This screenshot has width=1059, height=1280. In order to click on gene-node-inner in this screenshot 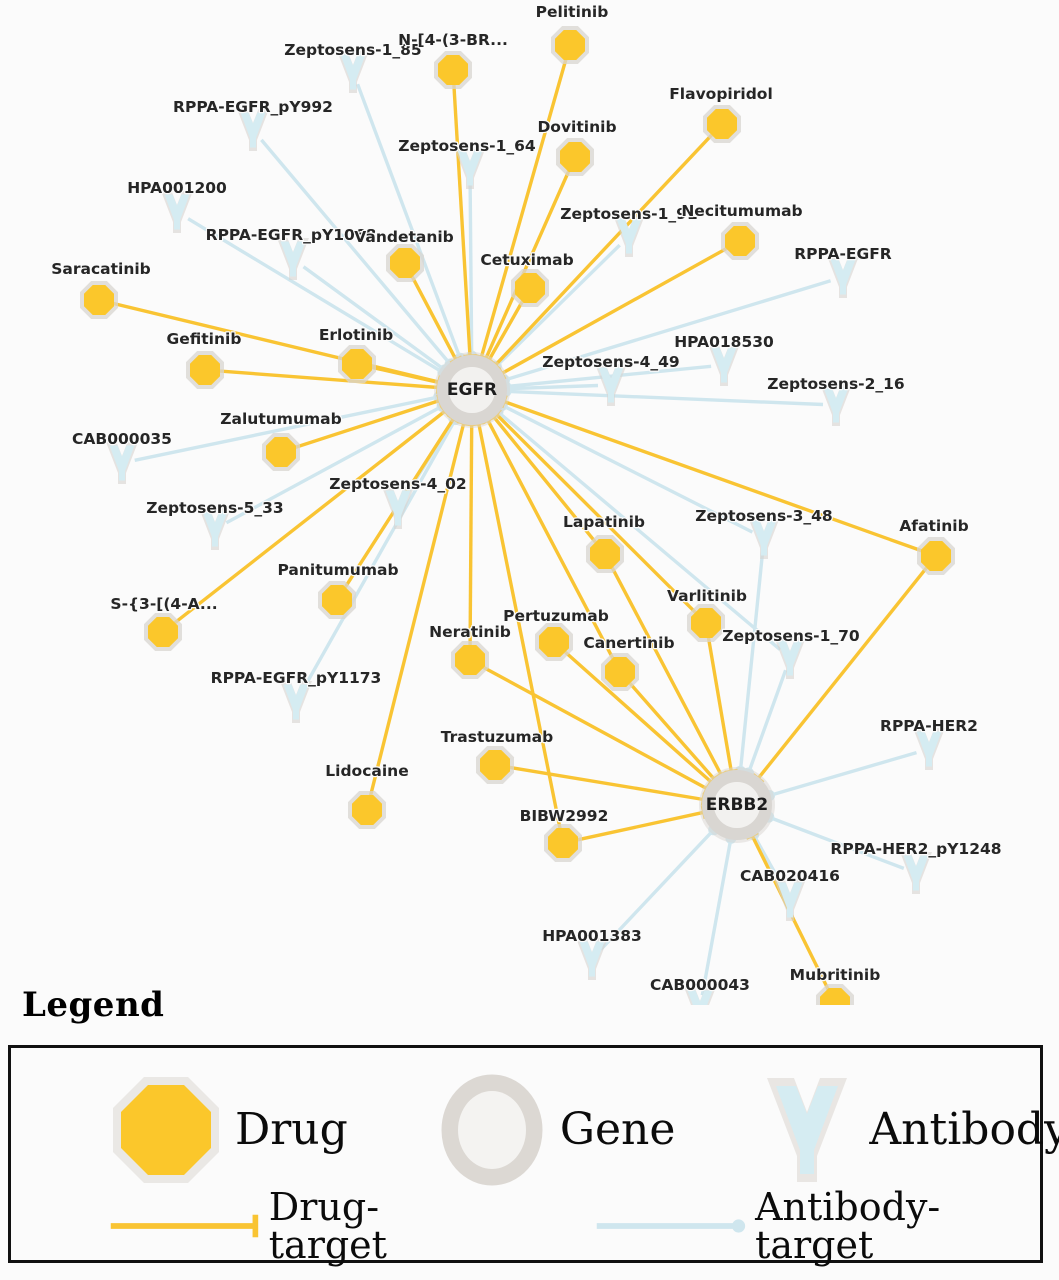, I will do `click(737, 805)`.